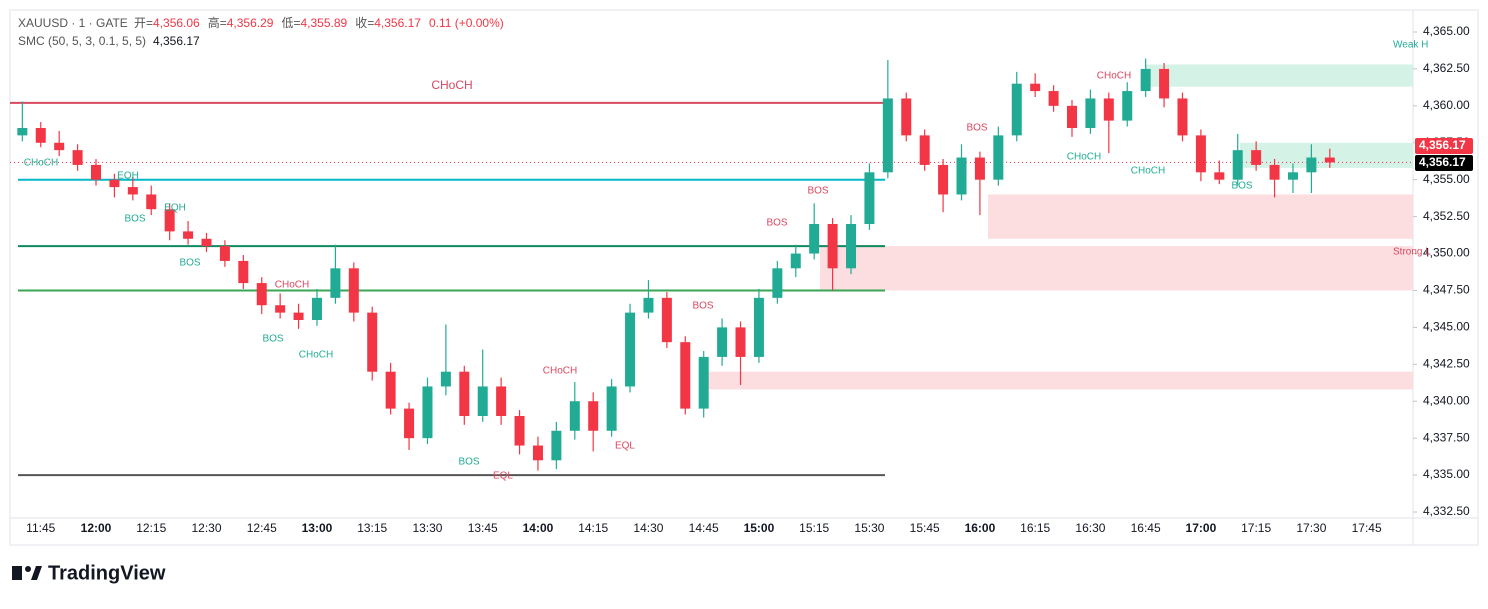 The width and height of the screenshot is (1488, 609). Describe the element at coordinates (1446, 327) in the screenshot. I see `y-tick-label: 4,345.00` at that location.